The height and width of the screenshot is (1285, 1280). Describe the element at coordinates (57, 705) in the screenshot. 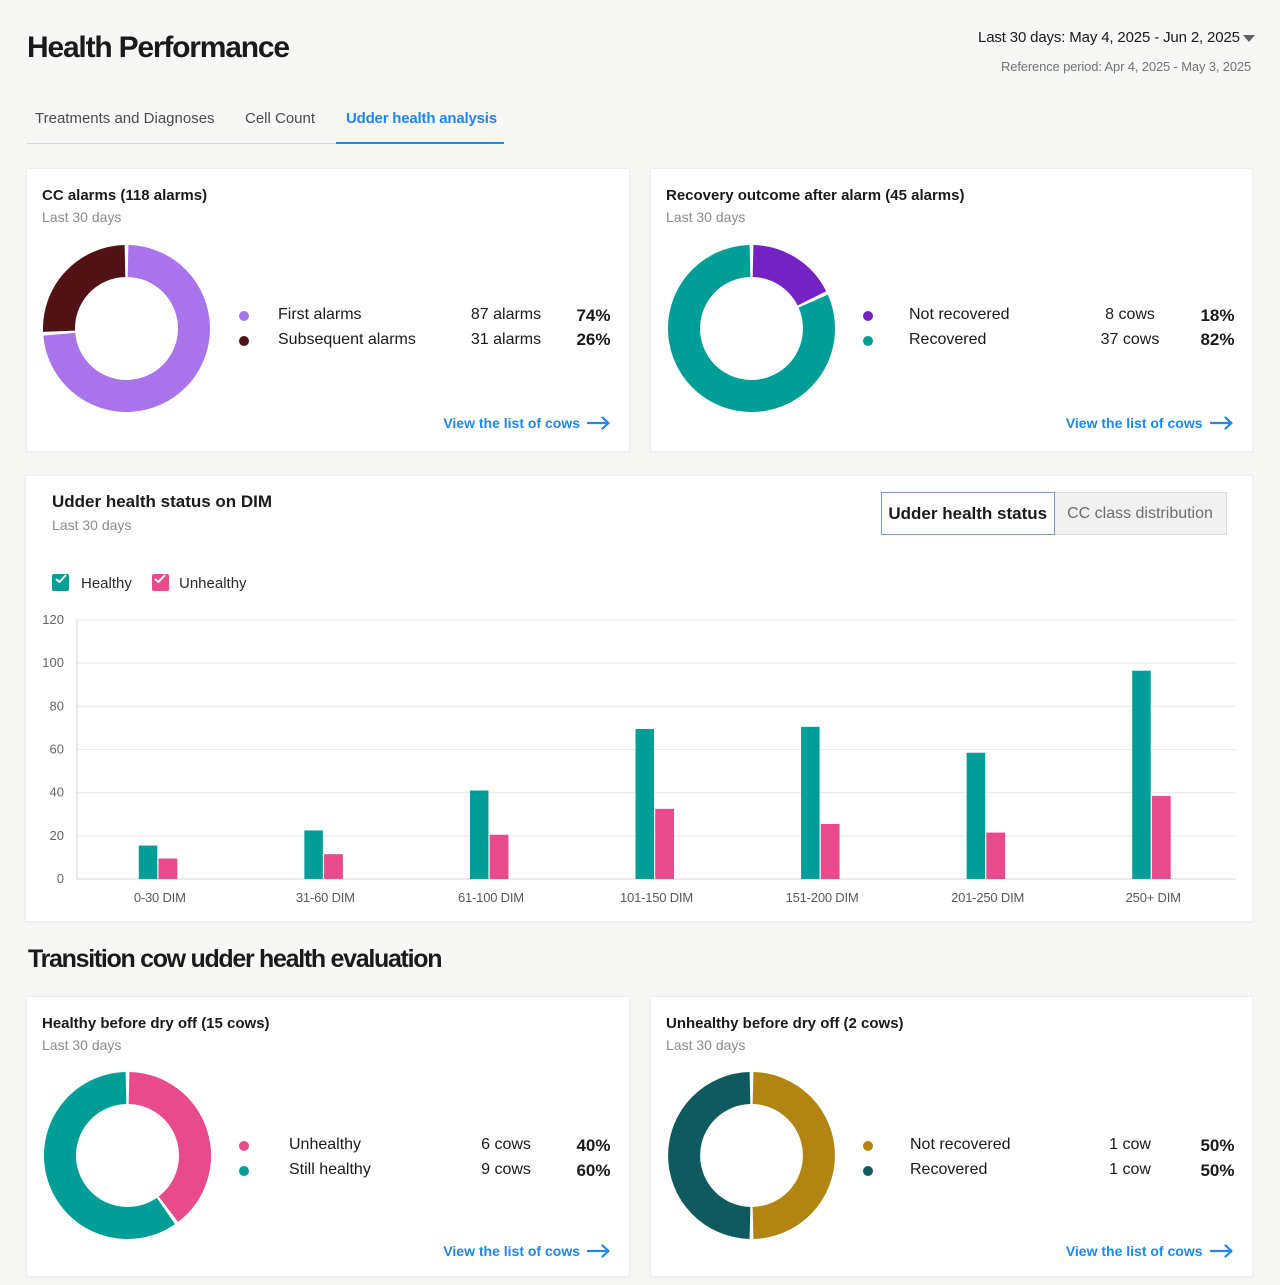

I see `svg-text: 80` at that location.